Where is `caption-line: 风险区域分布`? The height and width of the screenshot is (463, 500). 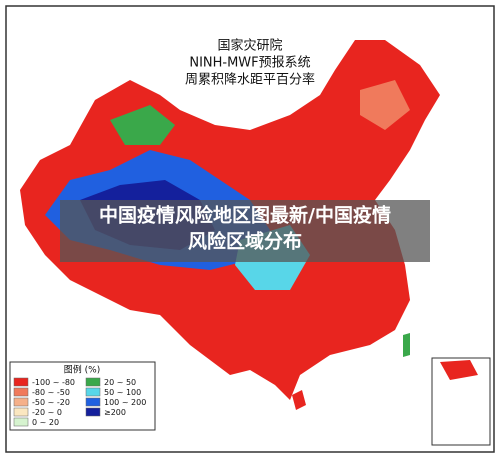 caption-line: 风险区域分布 is located at coordinates (245, 241).